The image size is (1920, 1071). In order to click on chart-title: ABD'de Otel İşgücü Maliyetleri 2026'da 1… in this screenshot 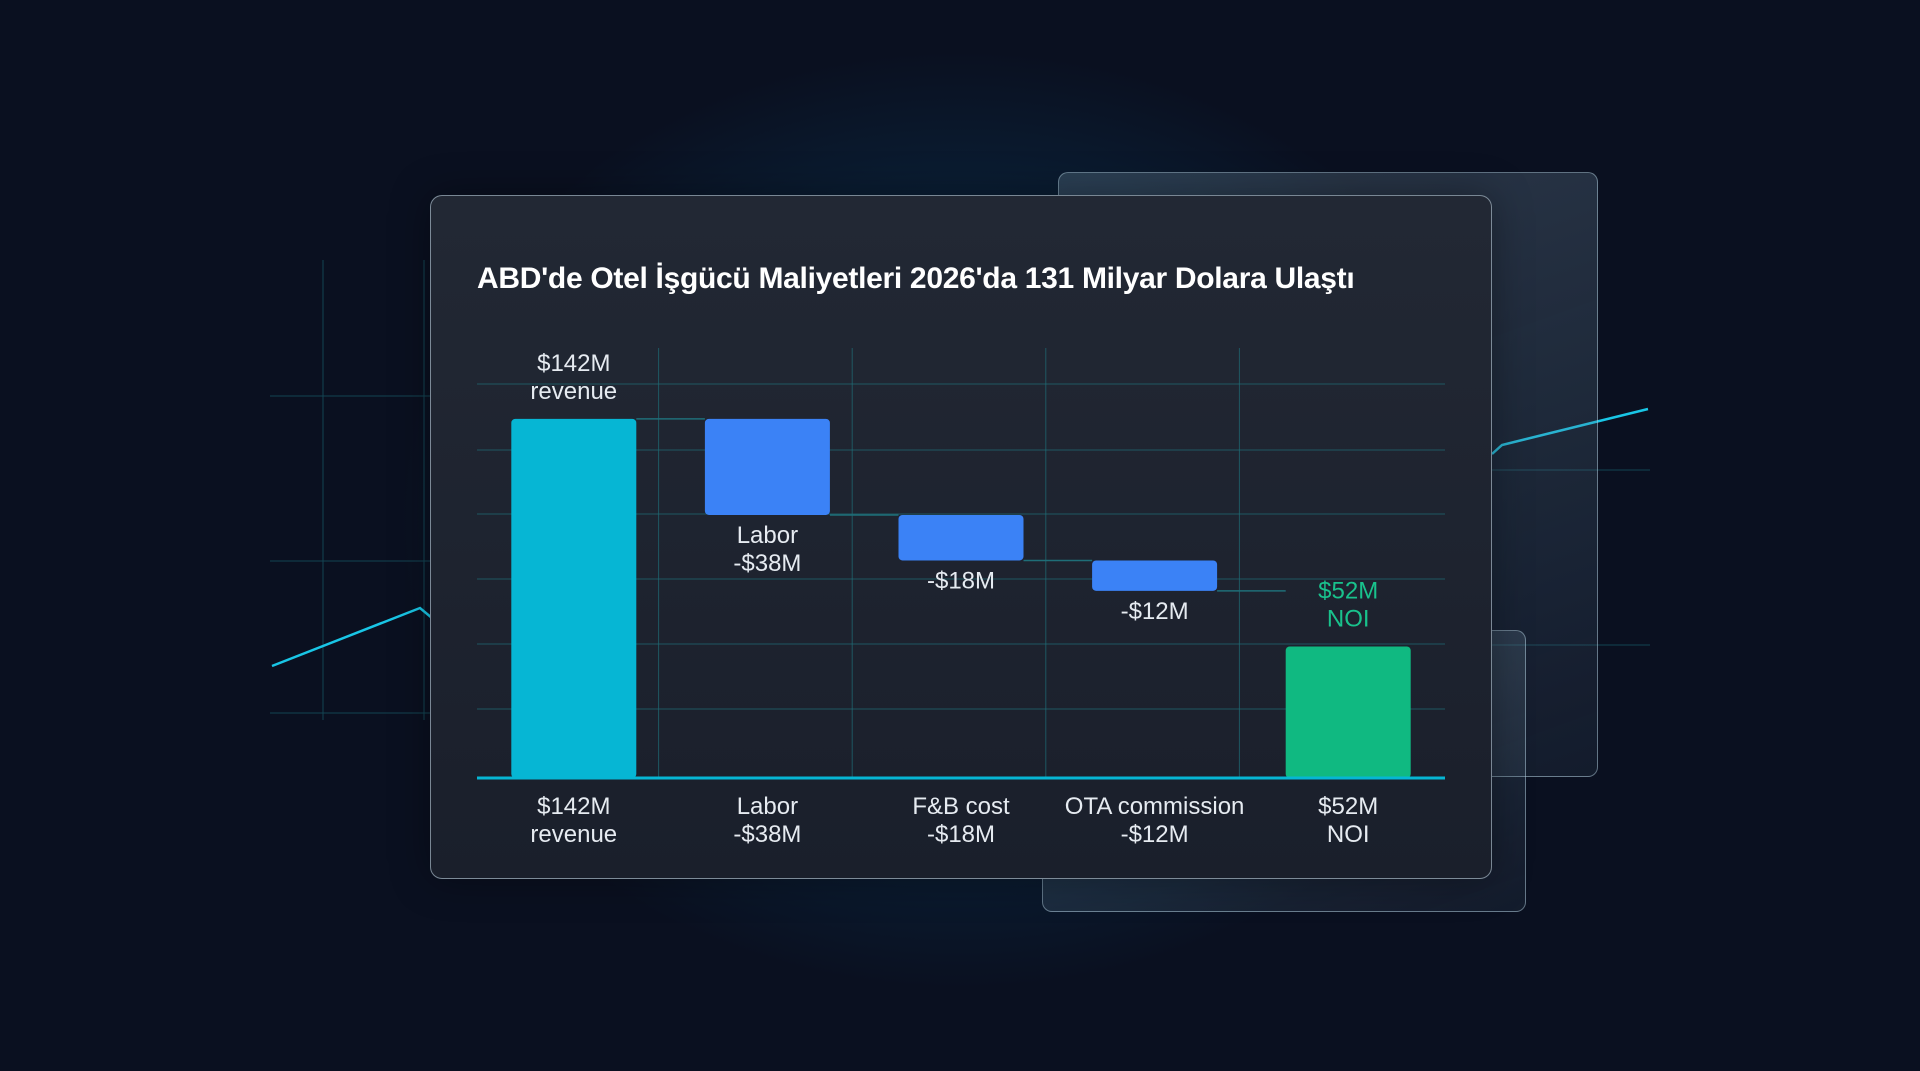, I will do `click(916, 278)`.